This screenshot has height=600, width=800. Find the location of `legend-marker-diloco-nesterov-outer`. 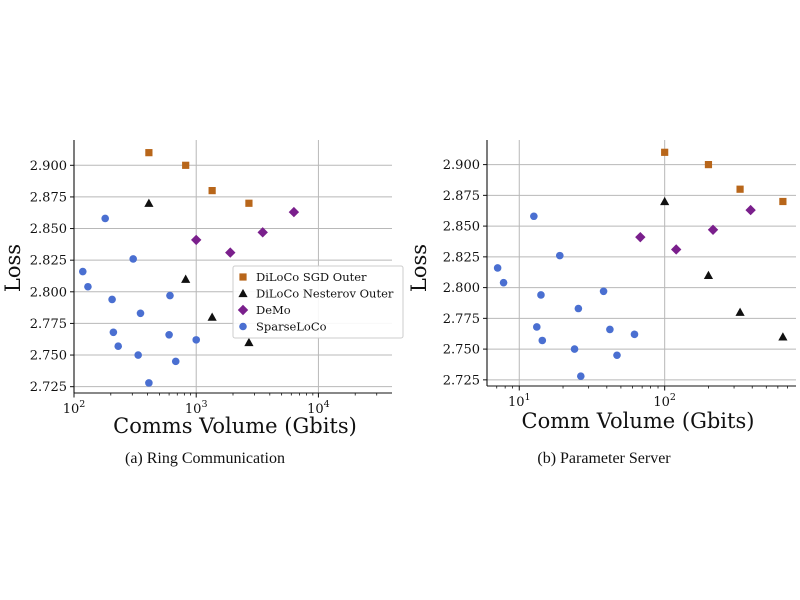

legend-marker-diloco-nesterov-outer is located at coordinates (243, 293).